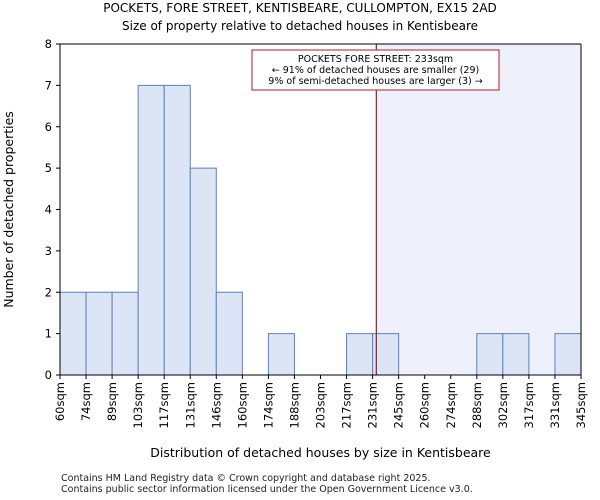 The height and width of the screenshot is (500, 600). Describe the element at coordinates (399, 405) in the screenshot. I see `x-tick-label: 245sqm` at that location.